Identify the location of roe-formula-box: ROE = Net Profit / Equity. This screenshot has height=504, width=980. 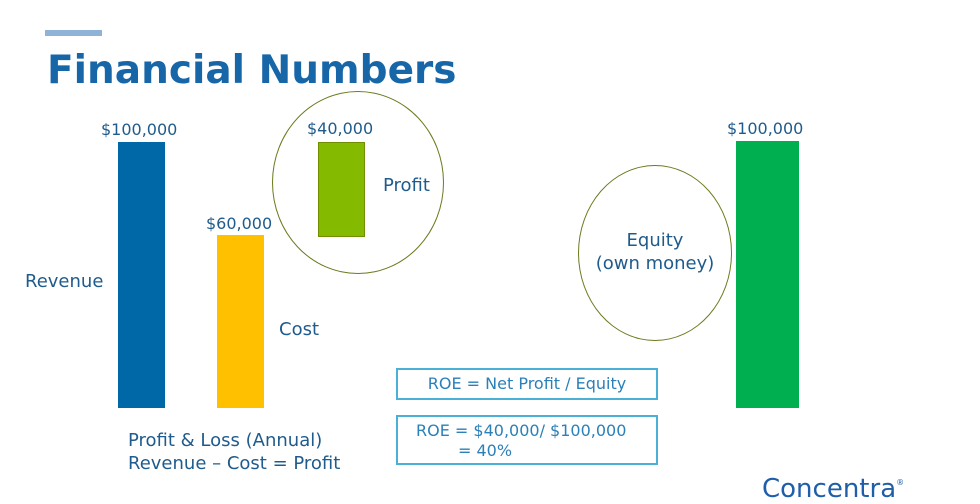
(527, 384).